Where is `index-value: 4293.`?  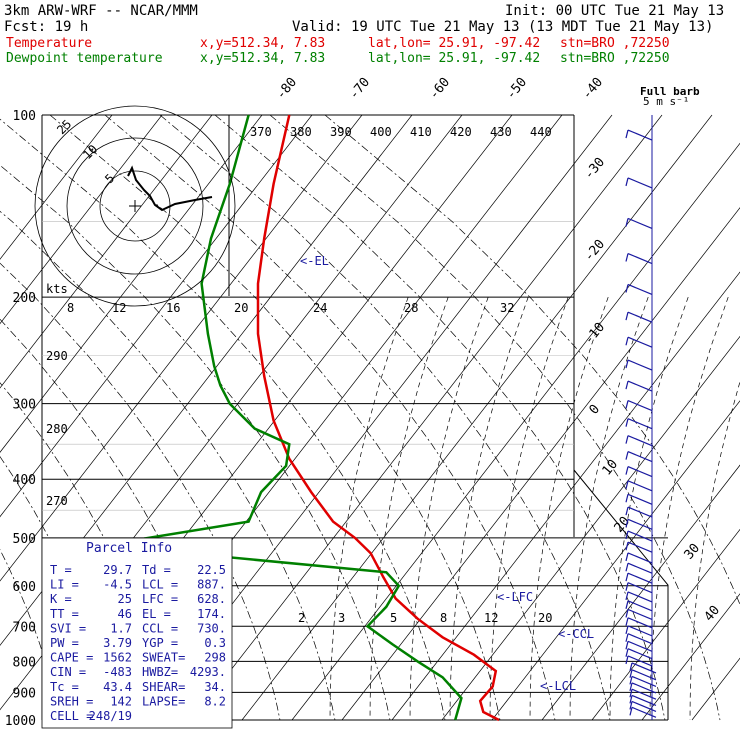 index-value: 4293. is located at coordinates (208, 672).